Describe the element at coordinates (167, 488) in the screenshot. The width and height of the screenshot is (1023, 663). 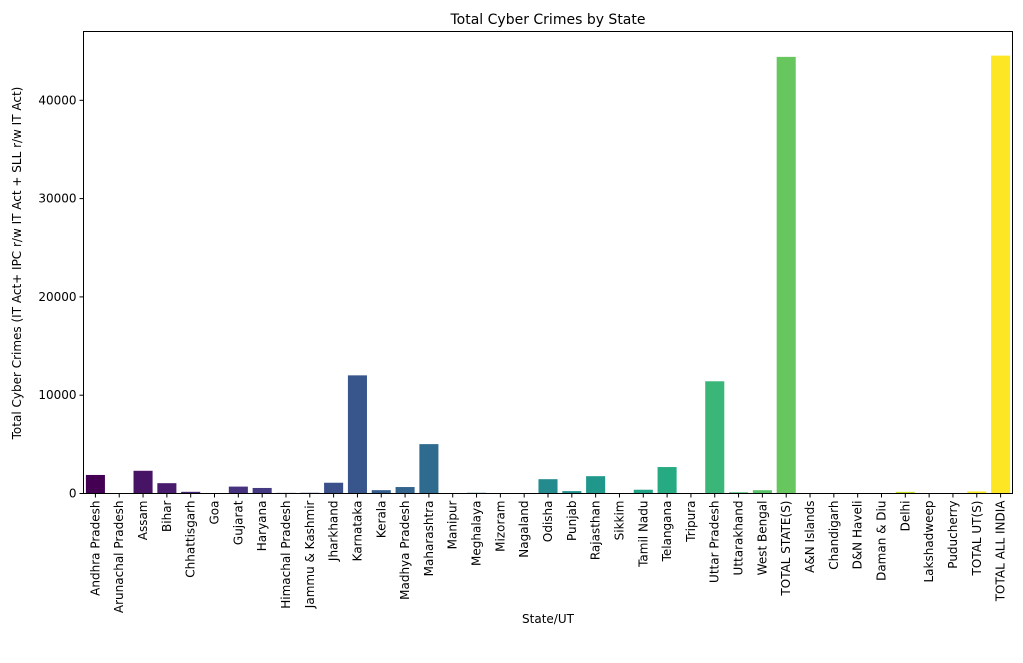
I see `bar-bihar` at that location.